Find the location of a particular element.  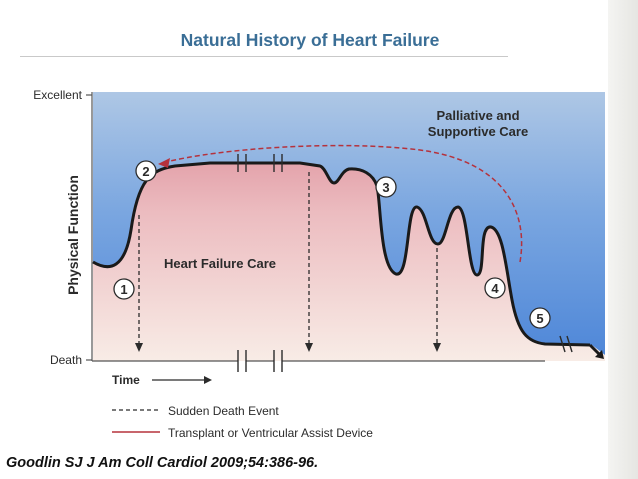

stage-2-circle is located at coordinates (146, 171).